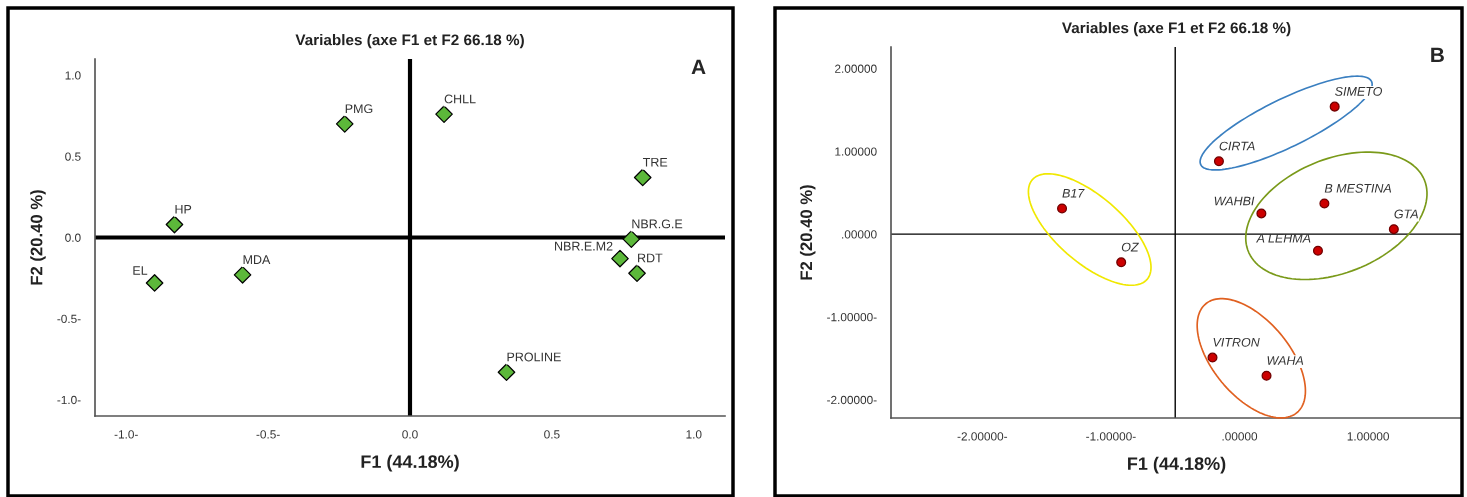 The height and width of the screenshot is (497, 1467). Describe the element at coordinates (126, 434) in the screenshot. I see `x-tick-label: -1.0-` at that location.